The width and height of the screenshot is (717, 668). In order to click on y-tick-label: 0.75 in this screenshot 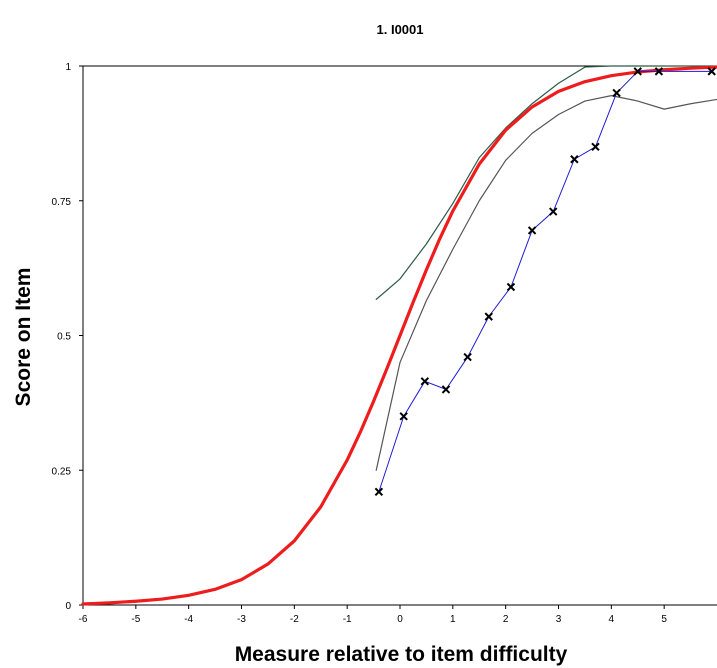, I will do `click(62, 202)`.